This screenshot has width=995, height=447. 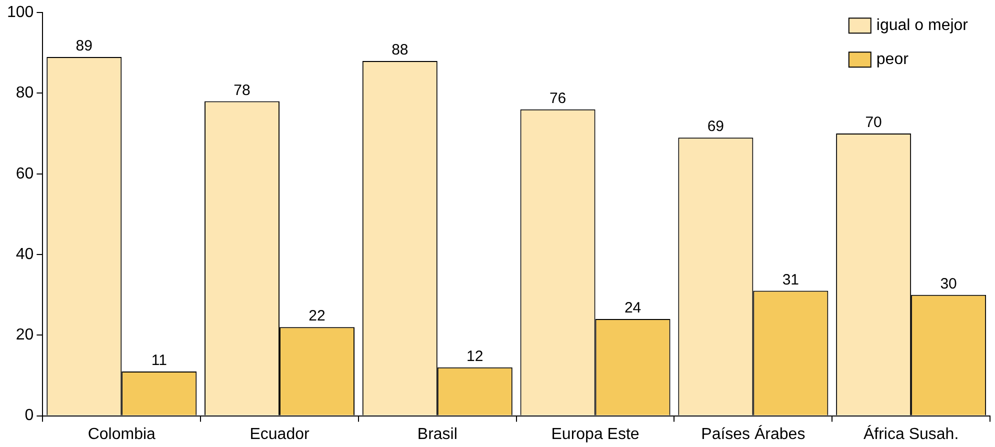 What do you see at coordinates (317, 316) in the screenshot?
I see `data-label: 22` at bounding box center [317, 316].